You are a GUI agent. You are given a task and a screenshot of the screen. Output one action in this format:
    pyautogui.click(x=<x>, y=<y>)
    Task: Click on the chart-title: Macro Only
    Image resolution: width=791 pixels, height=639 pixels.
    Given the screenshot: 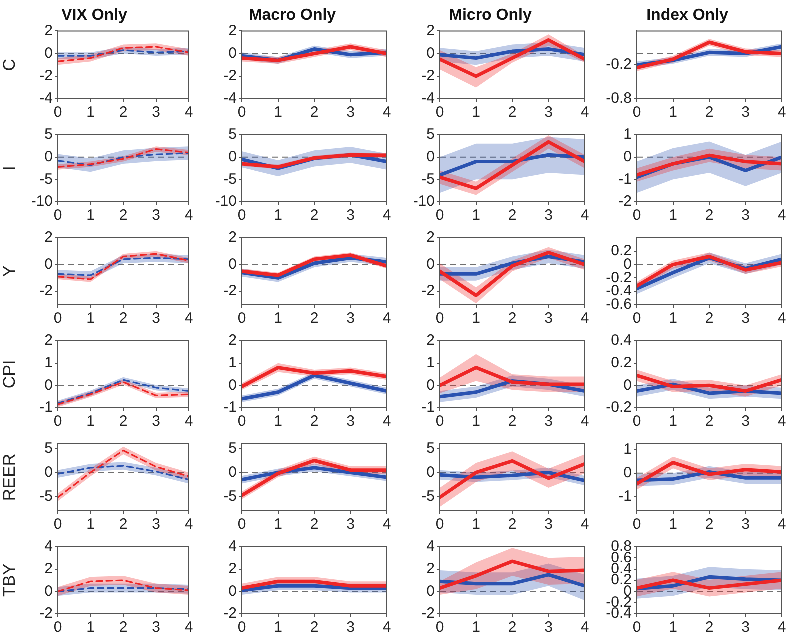 What is the action you would take?
    pyautogui.click(x=292, y=15)
    